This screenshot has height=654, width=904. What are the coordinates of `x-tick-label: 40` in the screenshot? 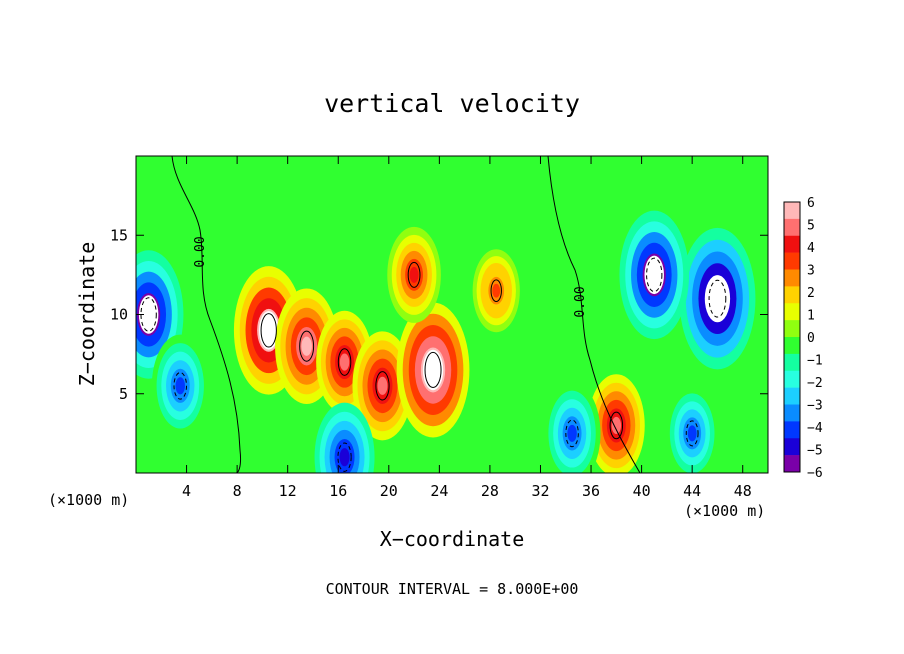 It's located at (642, 491).